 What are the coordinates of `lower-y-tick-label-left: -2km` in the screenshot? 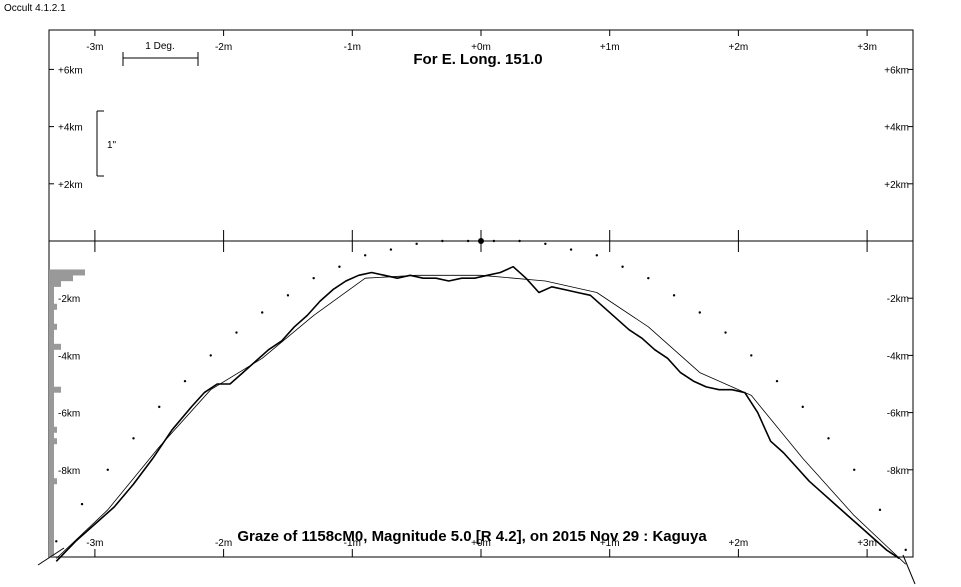 It's located at (69, 299).